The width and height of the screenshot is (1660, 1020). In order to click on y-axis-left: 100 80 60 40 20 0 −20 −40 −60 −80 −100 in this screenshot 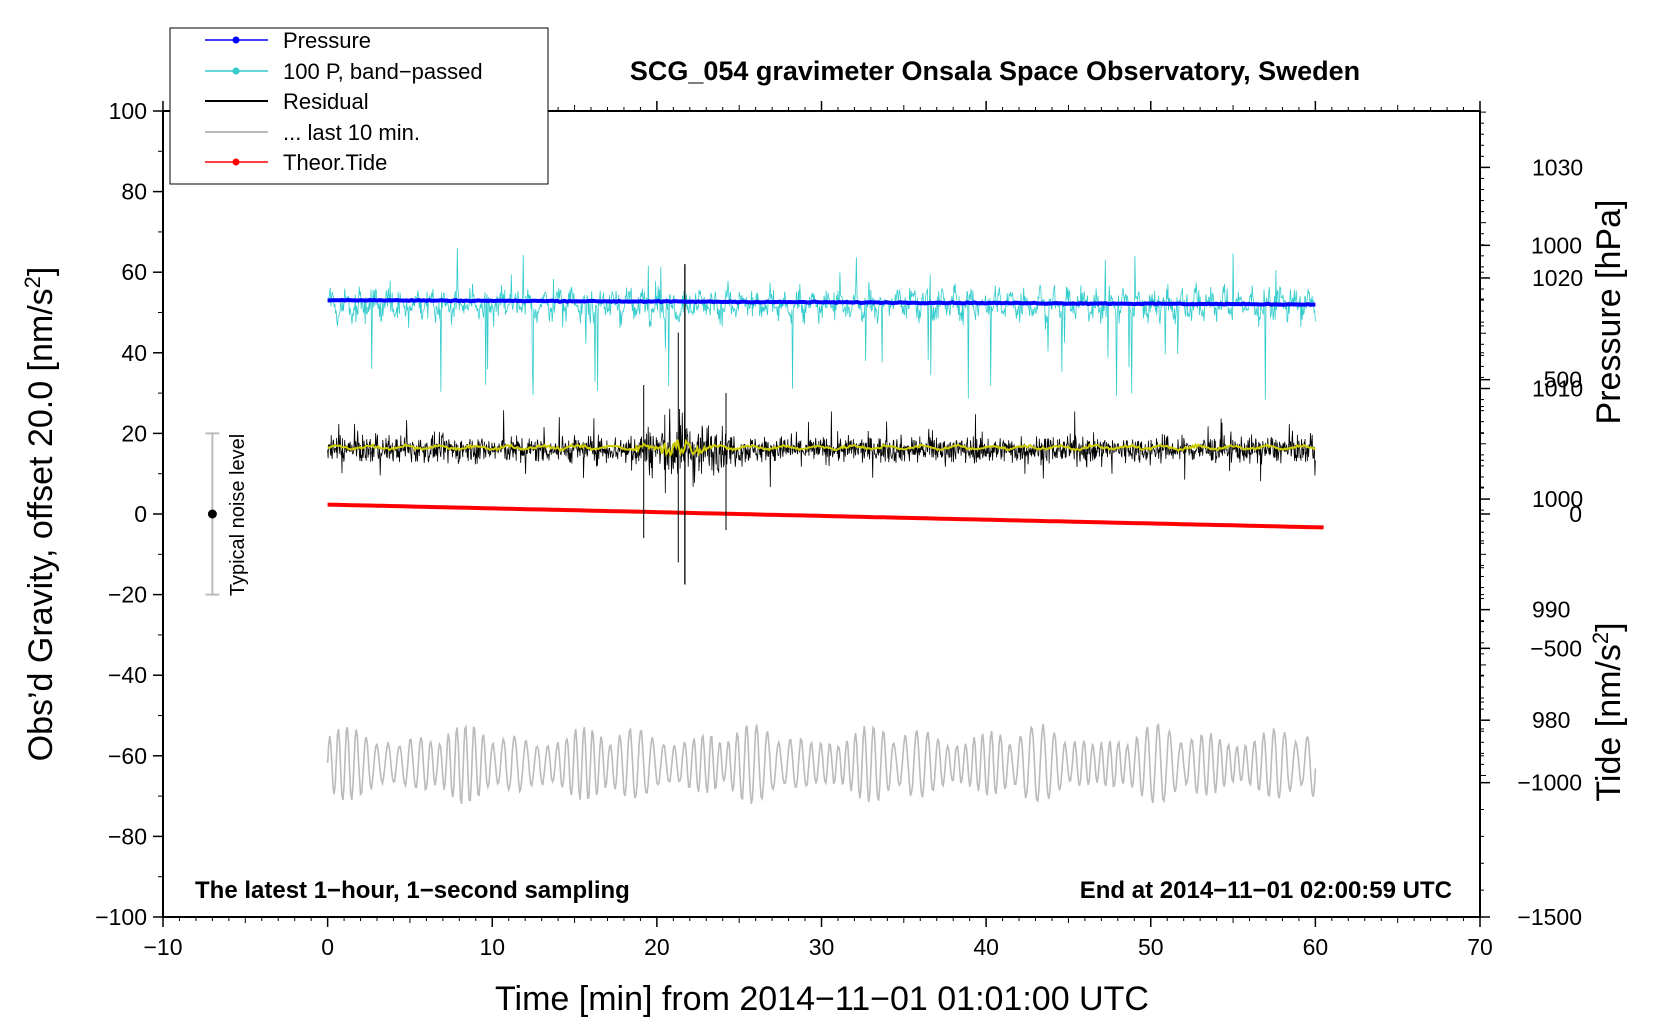, I will do `click(129, 514)`.